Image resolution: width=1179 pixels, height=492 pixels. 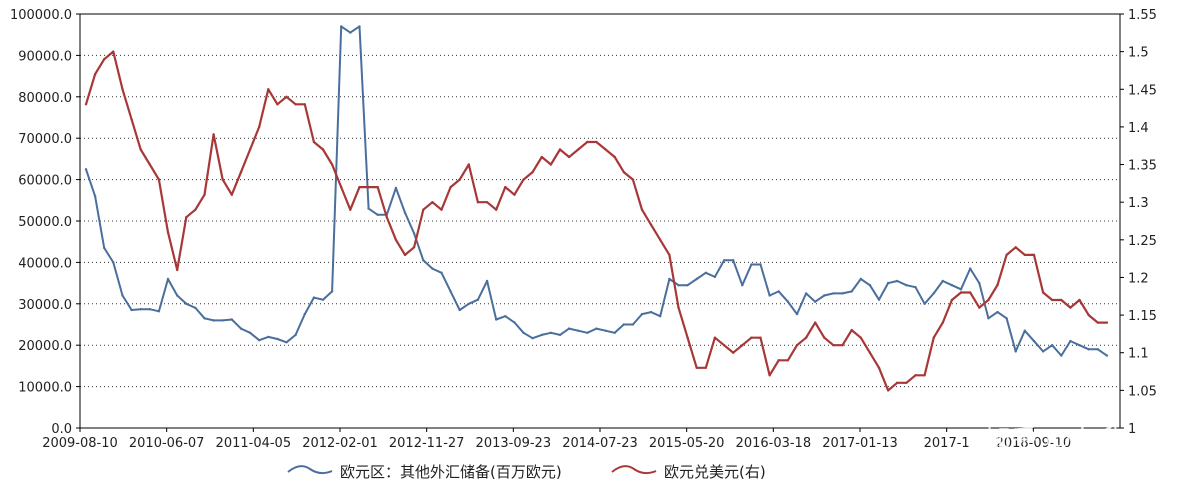 What do you see at coordinates (424, 472) in the screenshot?
I see `legend-item-reserves: 欧元区：其他外汇储备(百万欧元)` at bounding box center [424, 472].